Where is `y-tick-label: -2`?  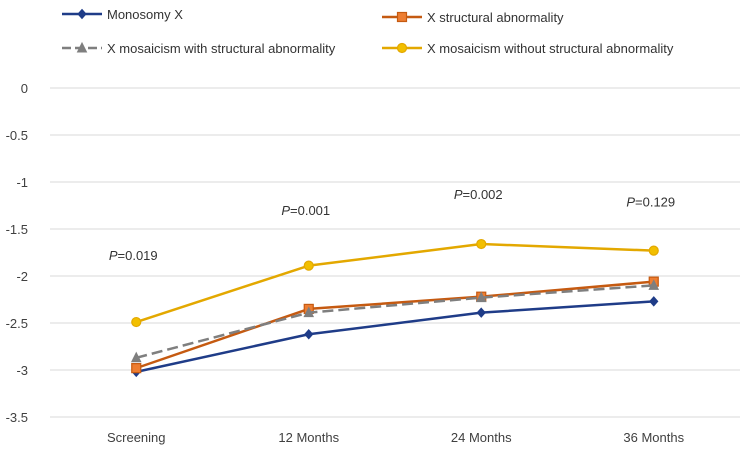 y-tick-label: -2 is located at coordinates (22, 276).